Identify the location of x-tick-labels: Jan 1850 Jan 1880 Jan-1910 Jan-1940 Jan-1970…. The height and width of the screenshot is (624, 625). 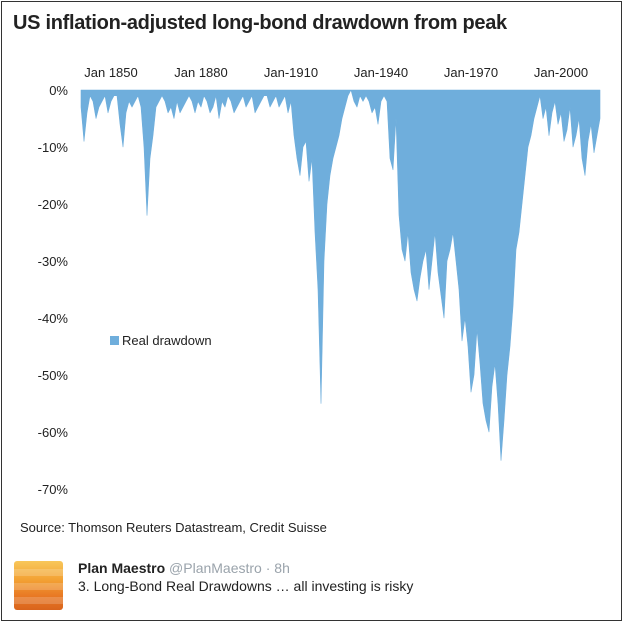
(336, 72).